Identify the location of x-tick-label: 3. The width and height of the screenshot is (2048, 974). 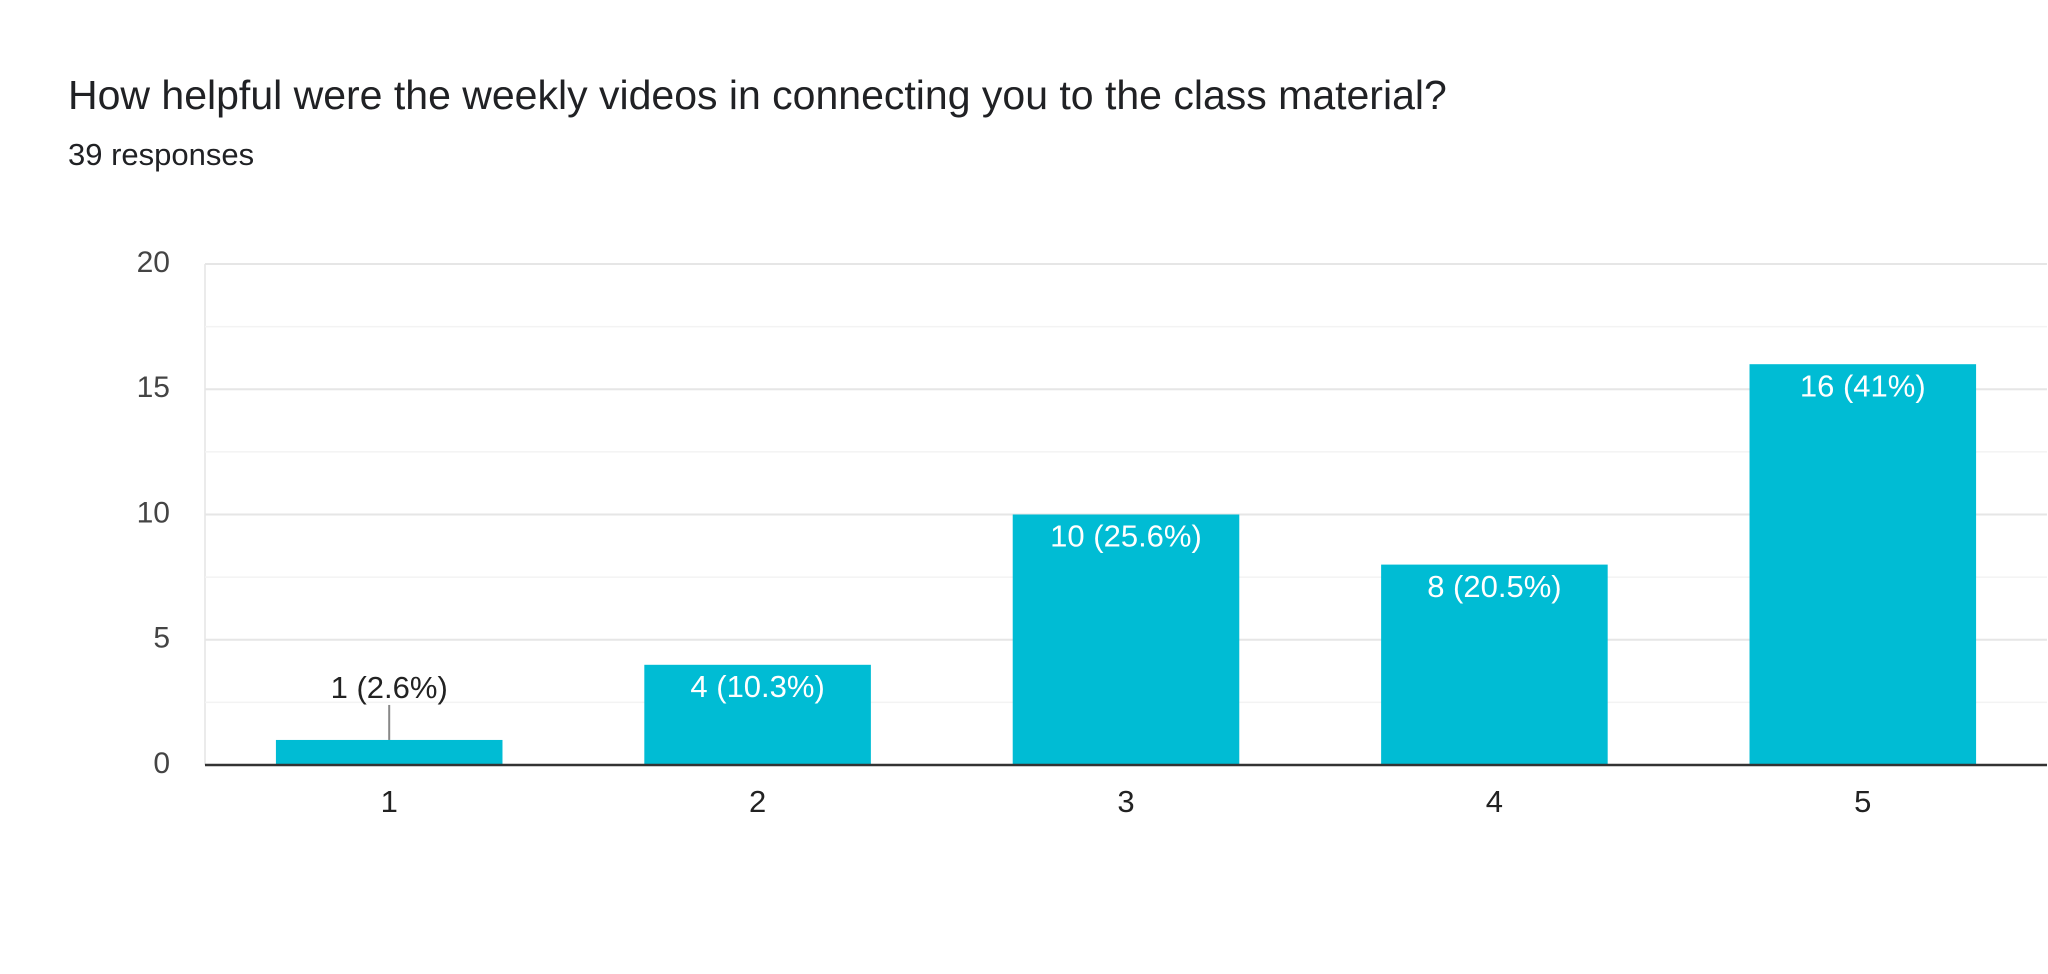
(1125, 801).